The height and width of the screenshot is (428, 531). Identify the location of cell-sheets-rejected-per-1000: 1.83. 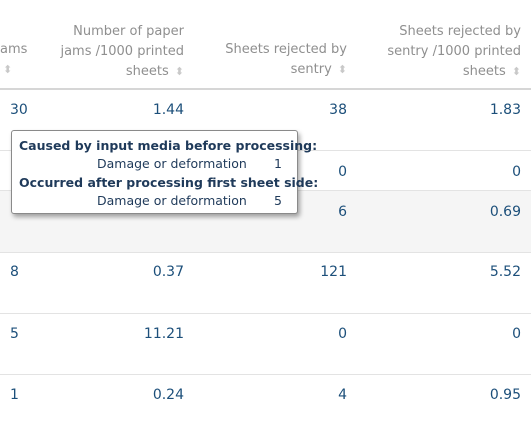
(505, 110).